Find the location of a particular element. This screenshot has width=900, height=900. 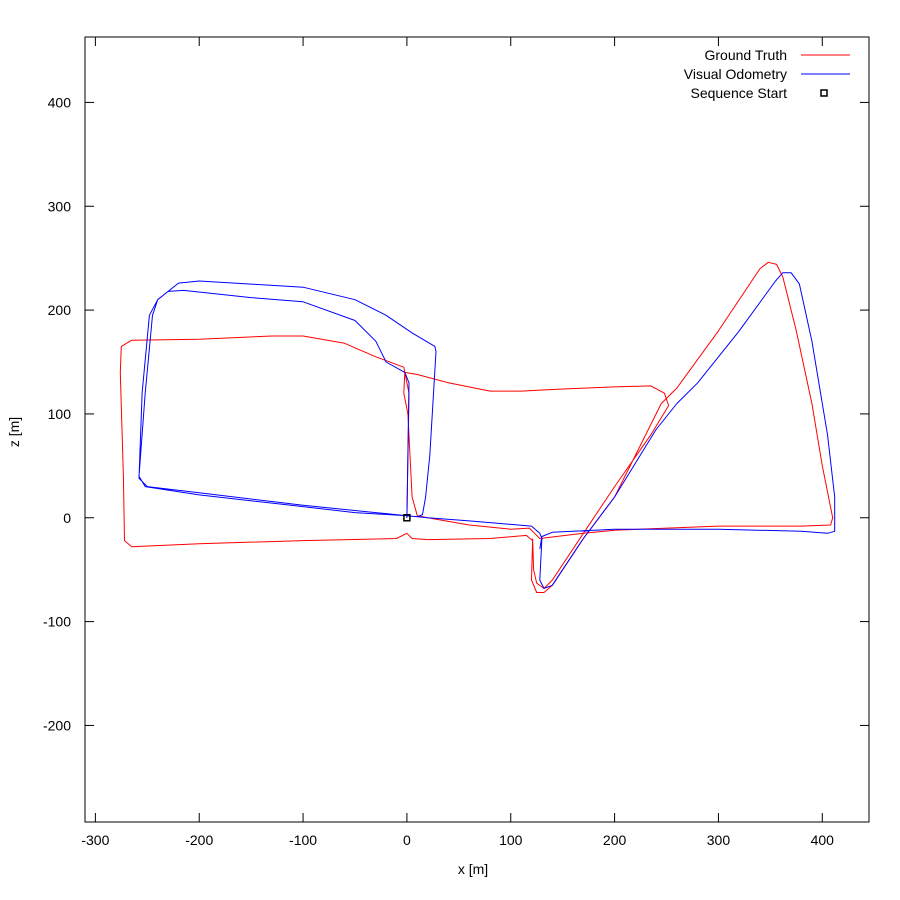

y-tick-label: 100 is located at coordinates (60, 414).